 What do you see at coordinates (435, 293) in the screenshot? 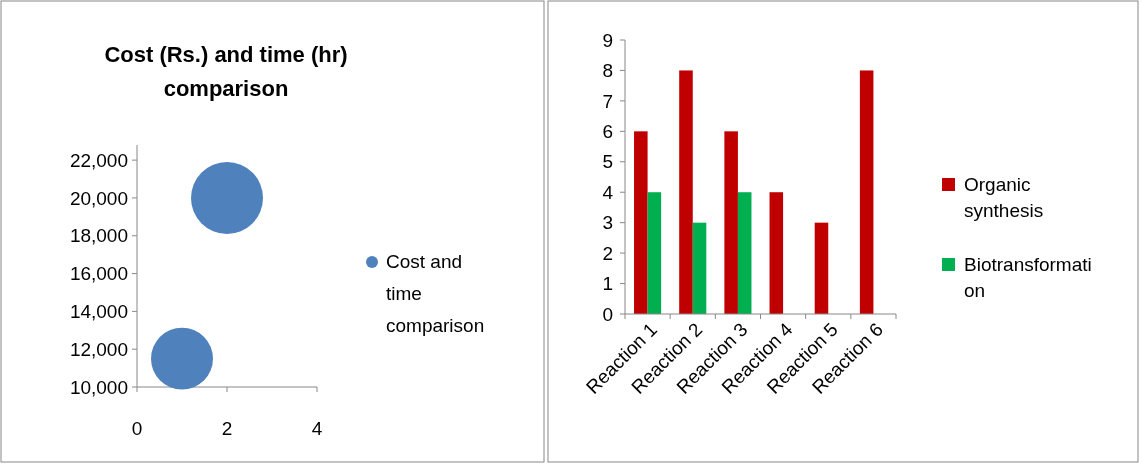
I see `legend-label: Cost and time comparison` at bounding box center [435, 293].